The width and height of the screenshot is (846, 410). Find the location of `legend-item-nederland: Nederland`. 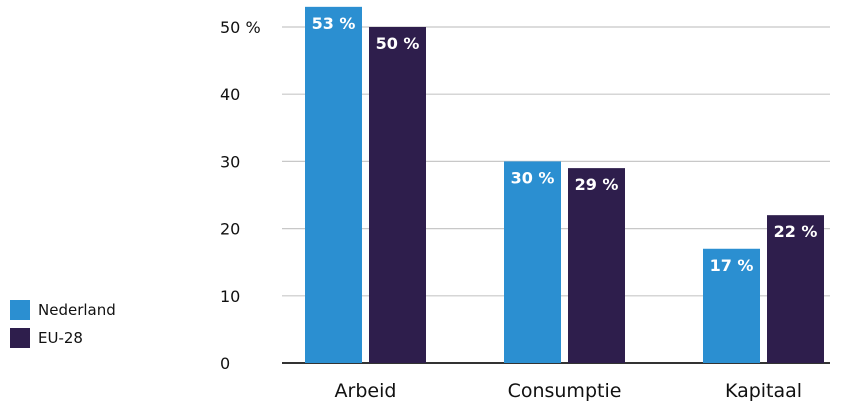

legend-item-nederland: Nederland is located at coordinates (63, 310).